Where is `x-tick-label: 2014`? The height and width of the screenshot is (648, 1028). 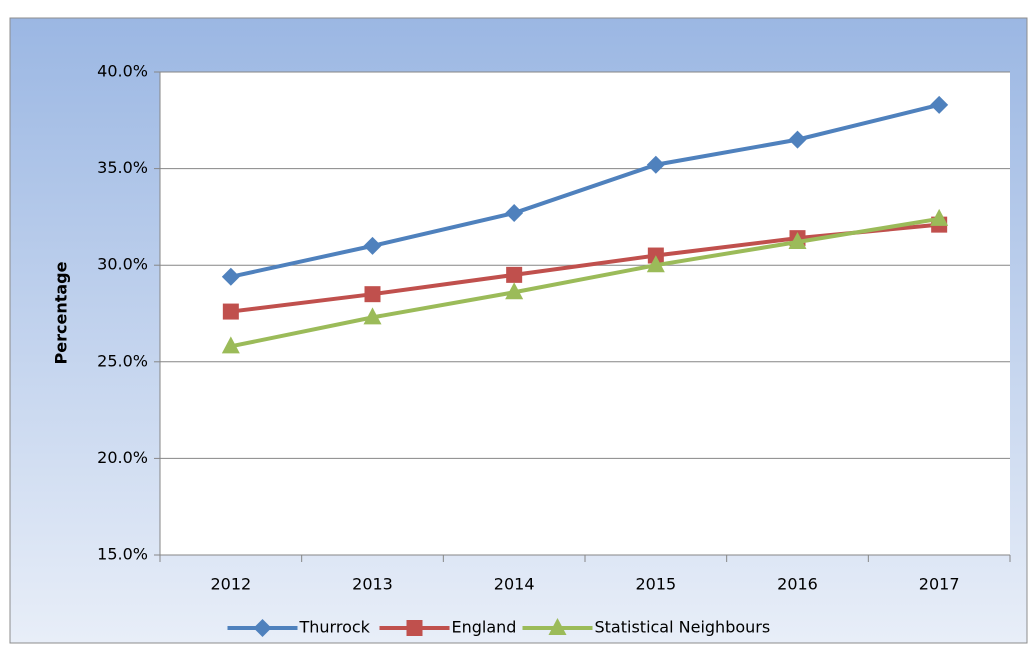
x-tick-label: 2014 is located at coordinates (514, 584).